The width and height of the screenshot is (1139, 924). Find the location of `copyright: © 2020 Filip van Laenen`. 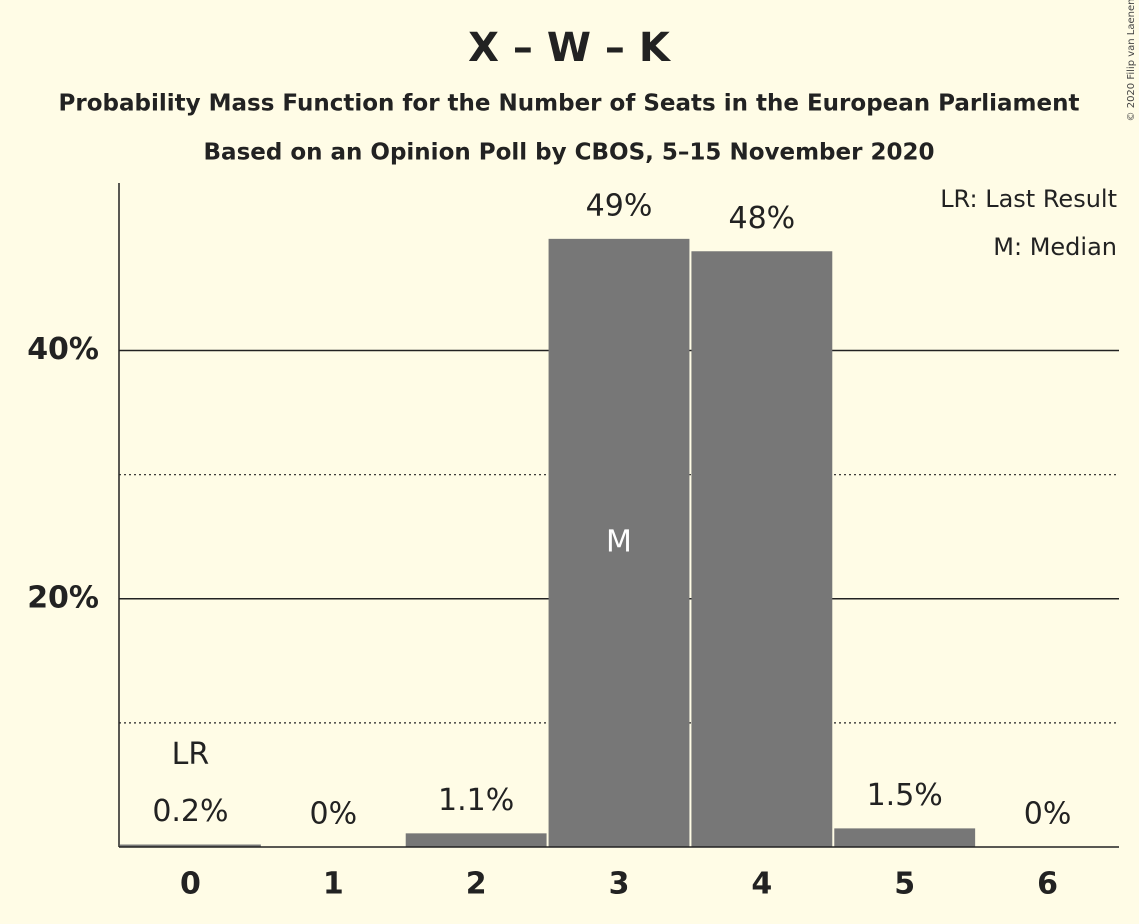

copyright: © 2020 Filip van Laenen is located at coordinates (1131, 60).